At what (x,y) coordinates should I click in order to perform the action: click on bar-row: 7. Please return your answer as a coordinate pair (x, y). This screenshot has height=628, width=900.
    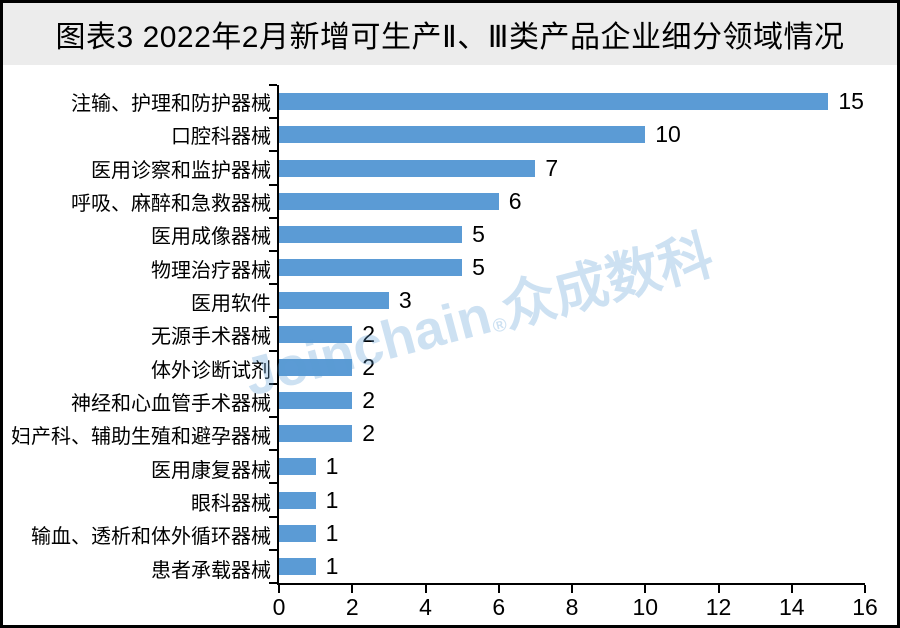
    Looking at the image, I should click on (572, 167).